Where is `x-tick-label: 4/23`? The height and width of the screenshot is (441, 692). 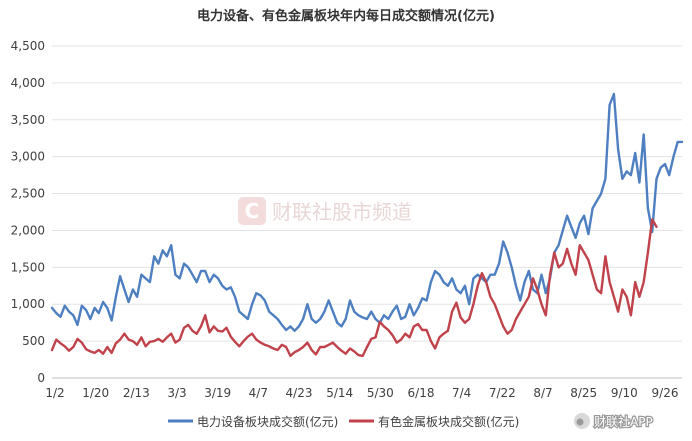
x-tick-label: 4/23 is located at coordinates (299, 393).